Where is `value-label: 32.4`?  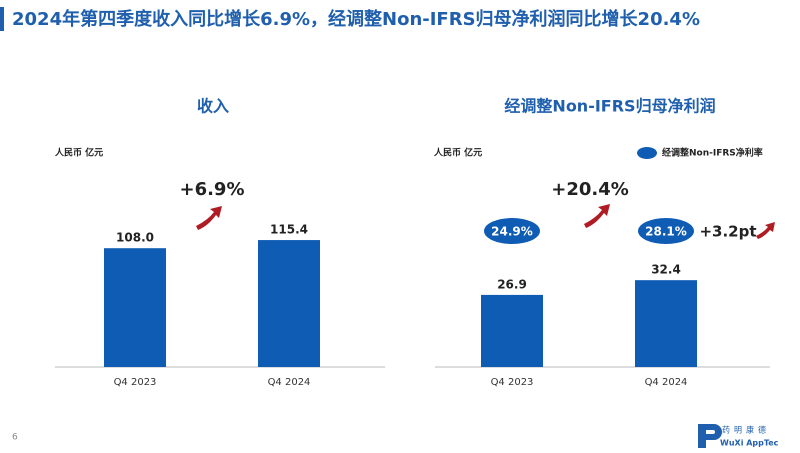
value-label: 32.4 is located at coordinates (666, 270).